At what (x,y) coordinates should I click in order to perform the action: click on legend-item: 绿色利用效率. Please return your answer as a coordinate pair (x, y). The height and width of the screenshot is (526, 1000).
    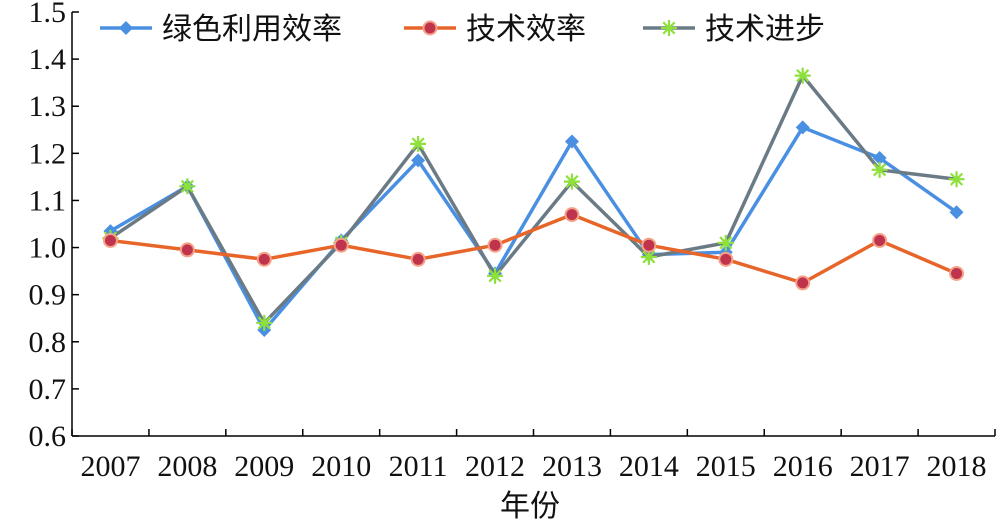
    Looking at the image, I should click on (221, 29).